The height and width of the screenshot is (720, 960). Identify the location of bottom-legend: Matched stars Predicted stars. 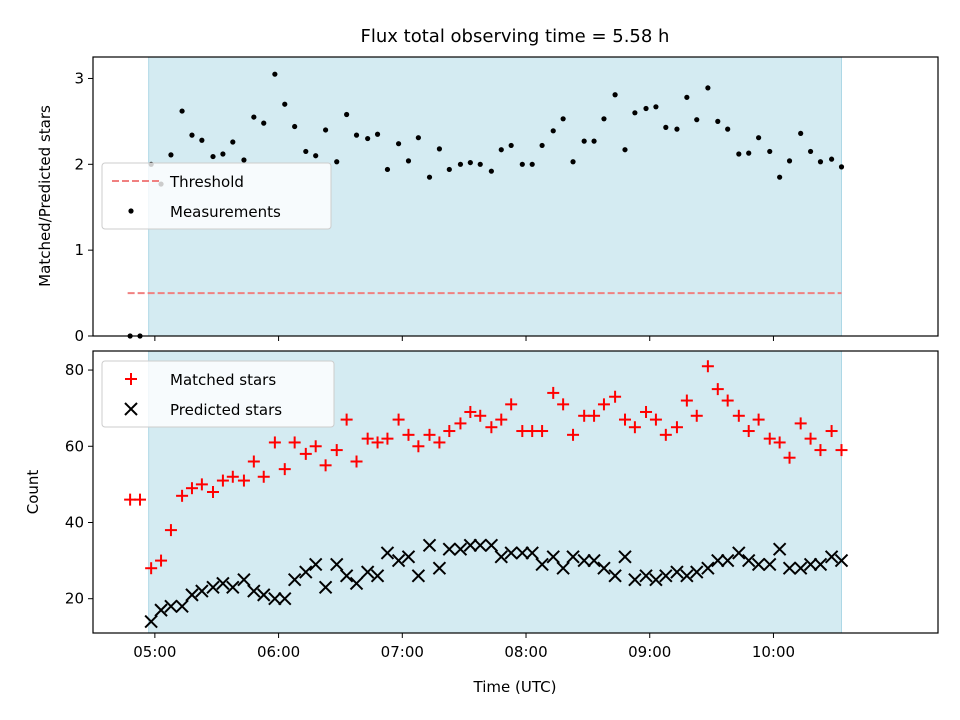
(218, 394).